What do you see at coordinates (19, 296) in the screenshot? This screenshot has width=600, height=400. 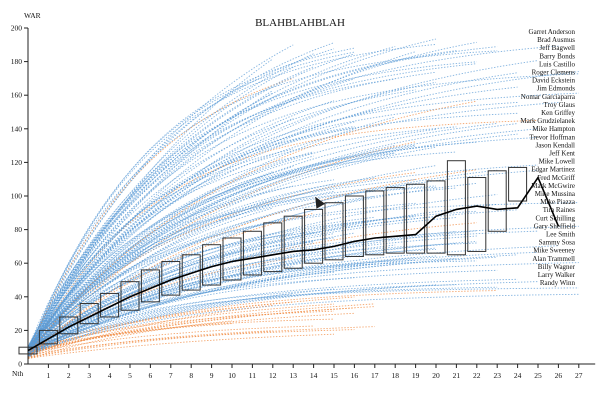 I see `y-tick-label: 40` at bounding box center [19, 296].